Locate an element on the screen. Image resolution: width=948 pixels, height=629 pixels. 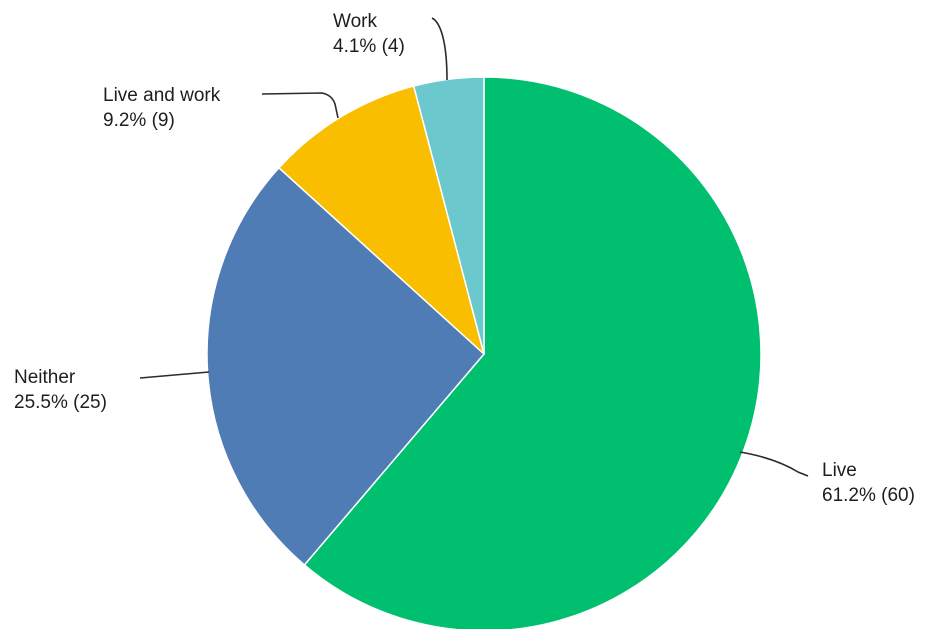
leader-line-neither is located at coordinates (174, 375).